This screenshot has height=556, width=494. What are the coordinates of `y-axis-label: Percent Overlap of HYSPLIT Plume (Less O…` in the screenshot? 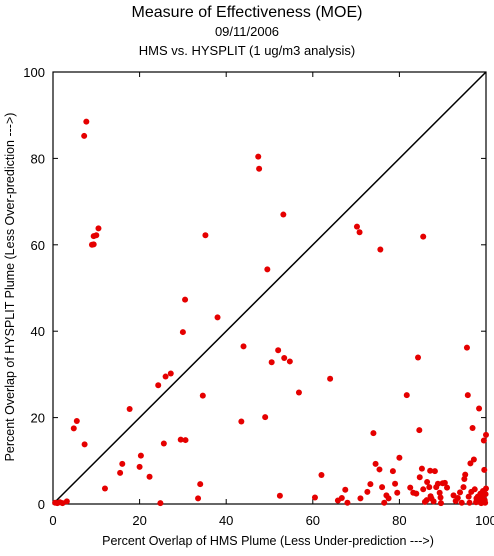 It's located at (10, 287).